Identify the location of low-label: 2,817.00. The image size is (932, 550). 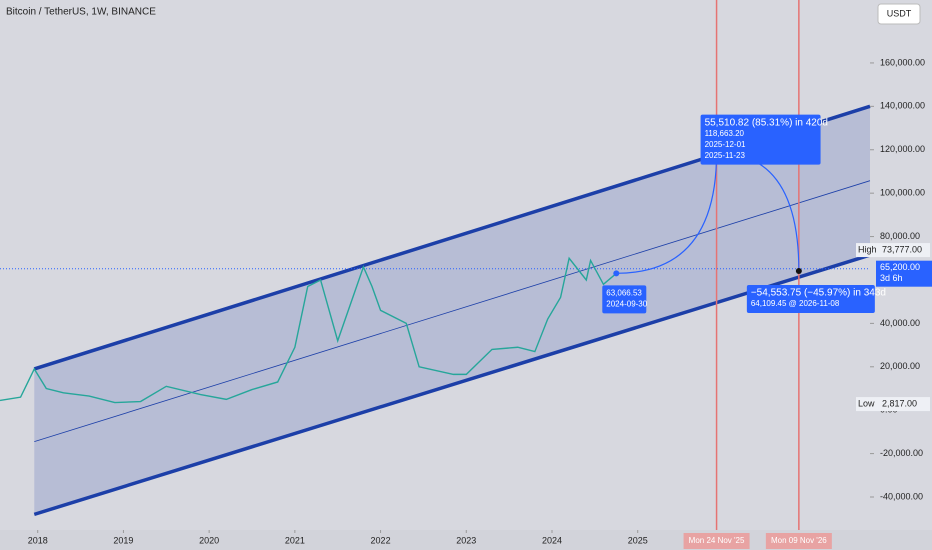
(899, 403).